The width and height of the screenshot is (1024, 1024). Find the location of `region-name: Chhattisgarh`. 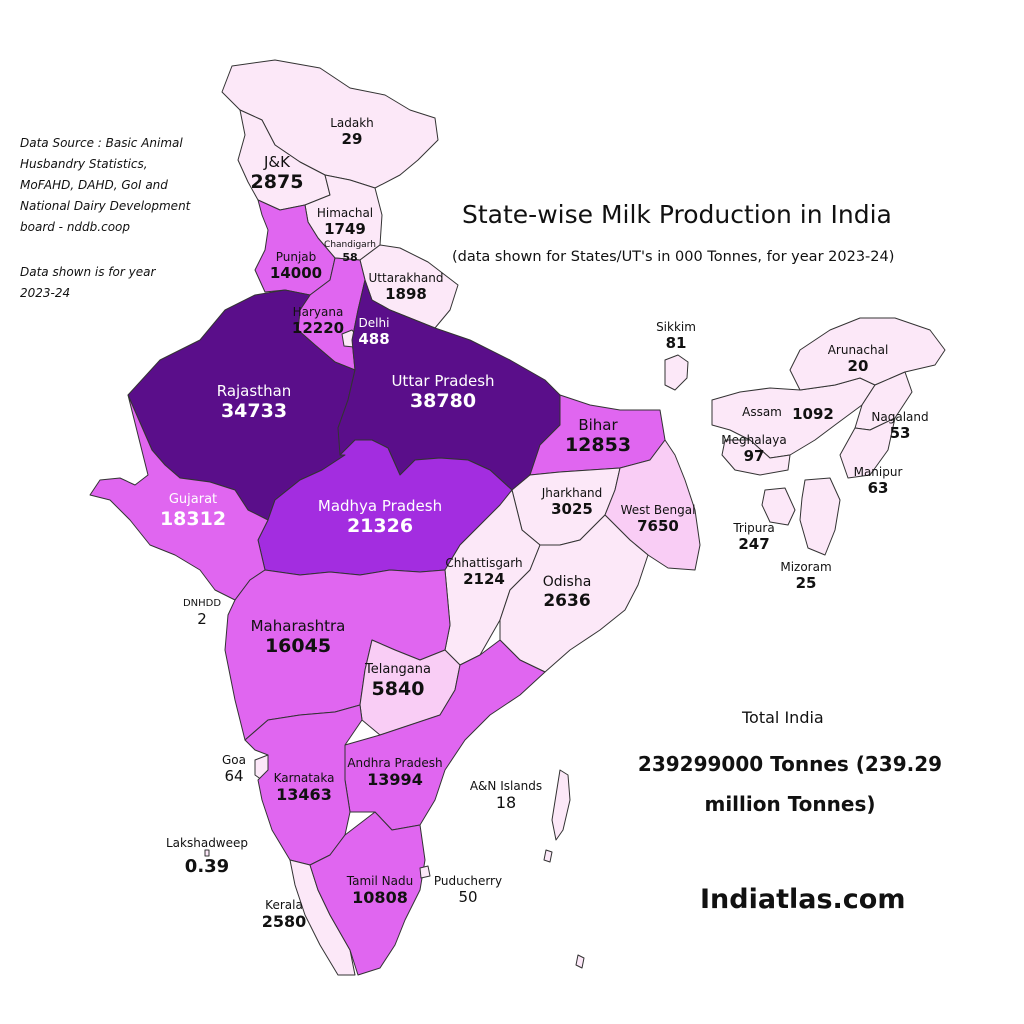

region-name: Chhattisgarh is located at coordinates (484, 563).